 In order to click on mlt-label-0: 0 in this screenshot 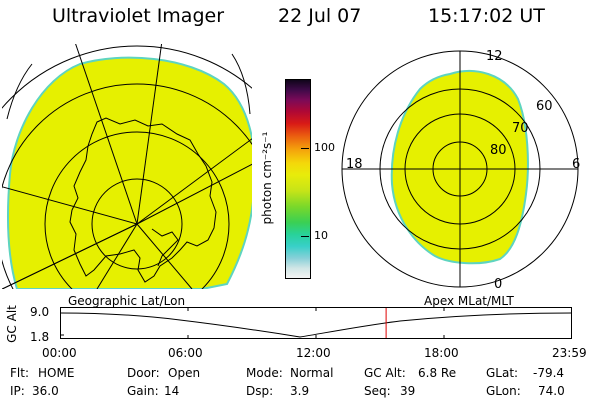, I will do `click(498, 283)`.